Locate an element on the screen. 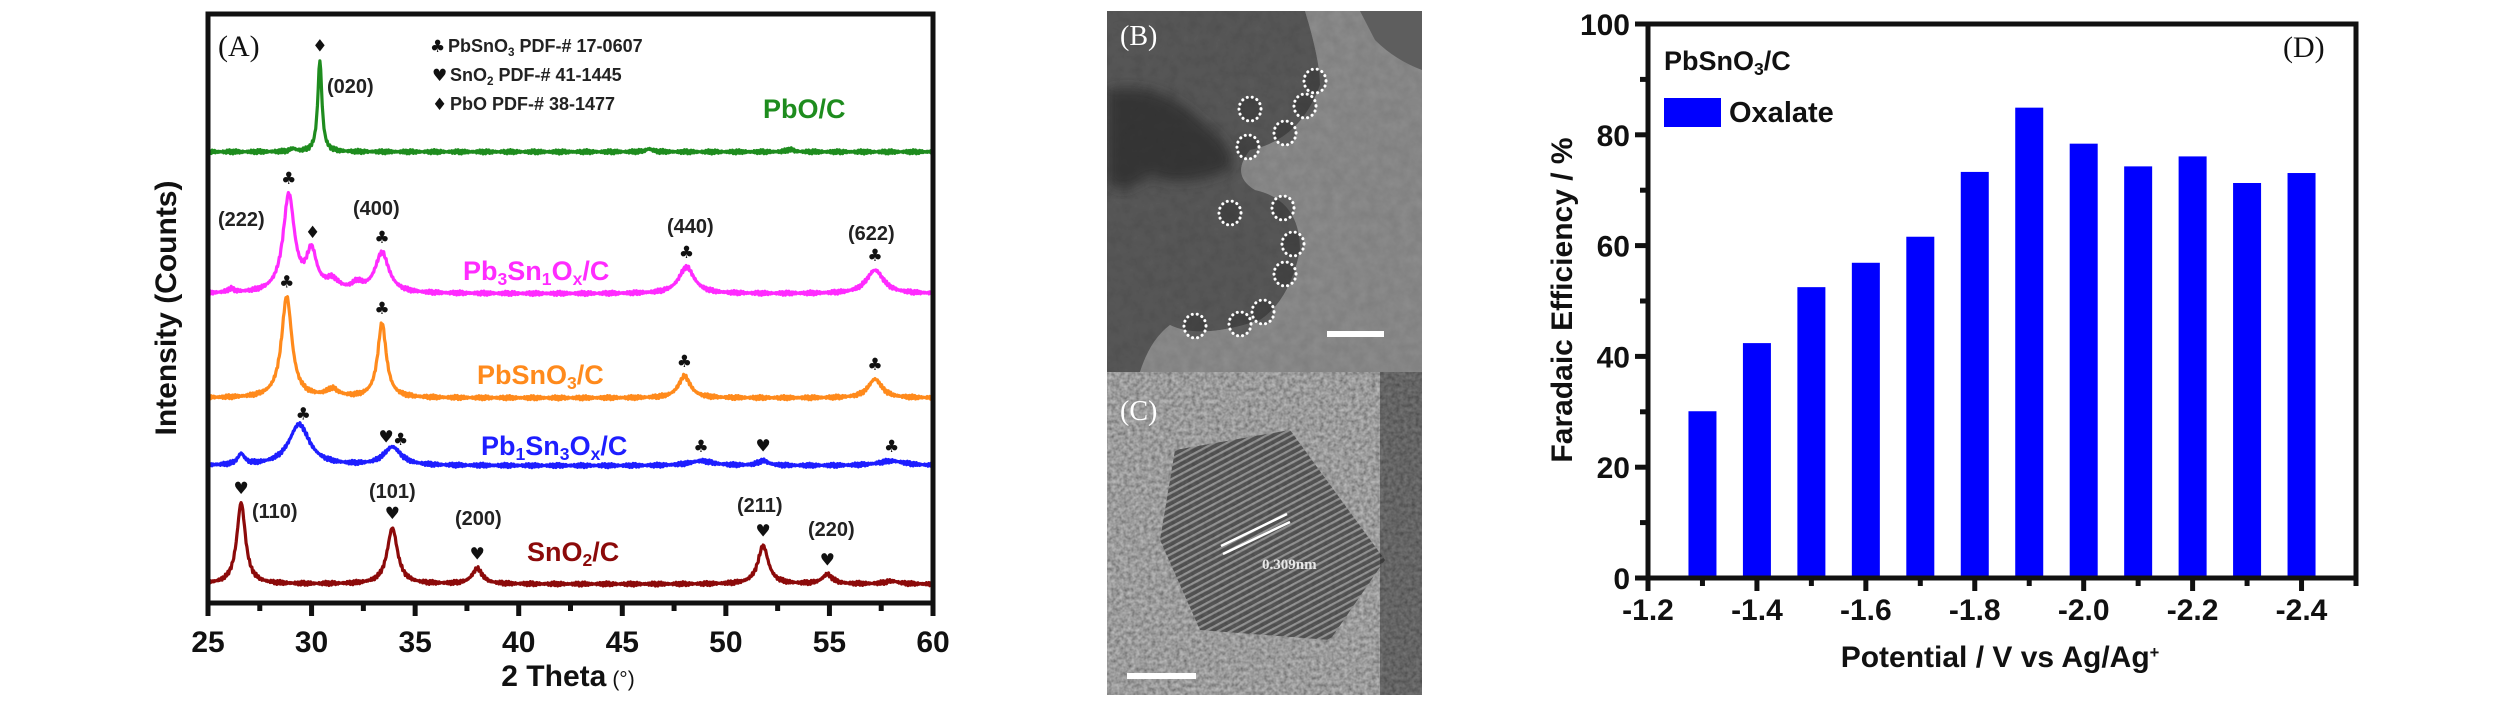 The height and width of the screenshot is (709, 2520). panel-label-d: (D) is located at coordinates (2304, 47).